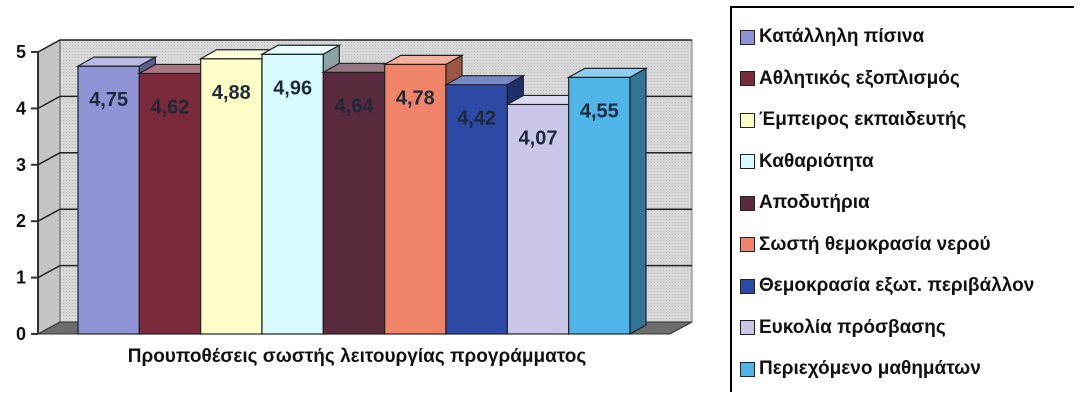  What do you see at coordinates (364, 46) in the screenshot?
I see `gridline` at bounding box center [364, 46].